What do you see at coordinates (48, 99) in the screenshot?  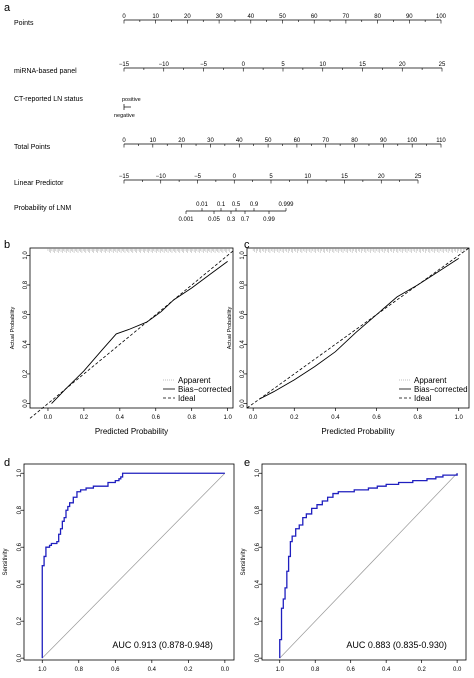 I see `nomogram-row-label: CT-reported LN status` at bounding box center [48, 99].